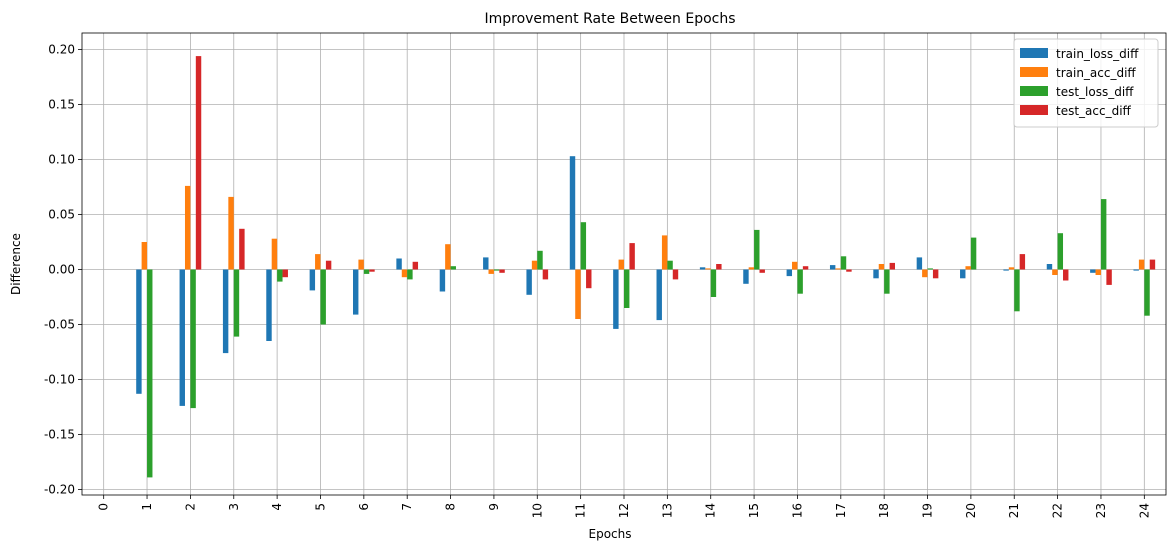 The image size is (1176, 551). What do you see at coordinates (104, 507) in the screenshot?
I see `x-tick-label: 0` at bounding box center [104, 507].